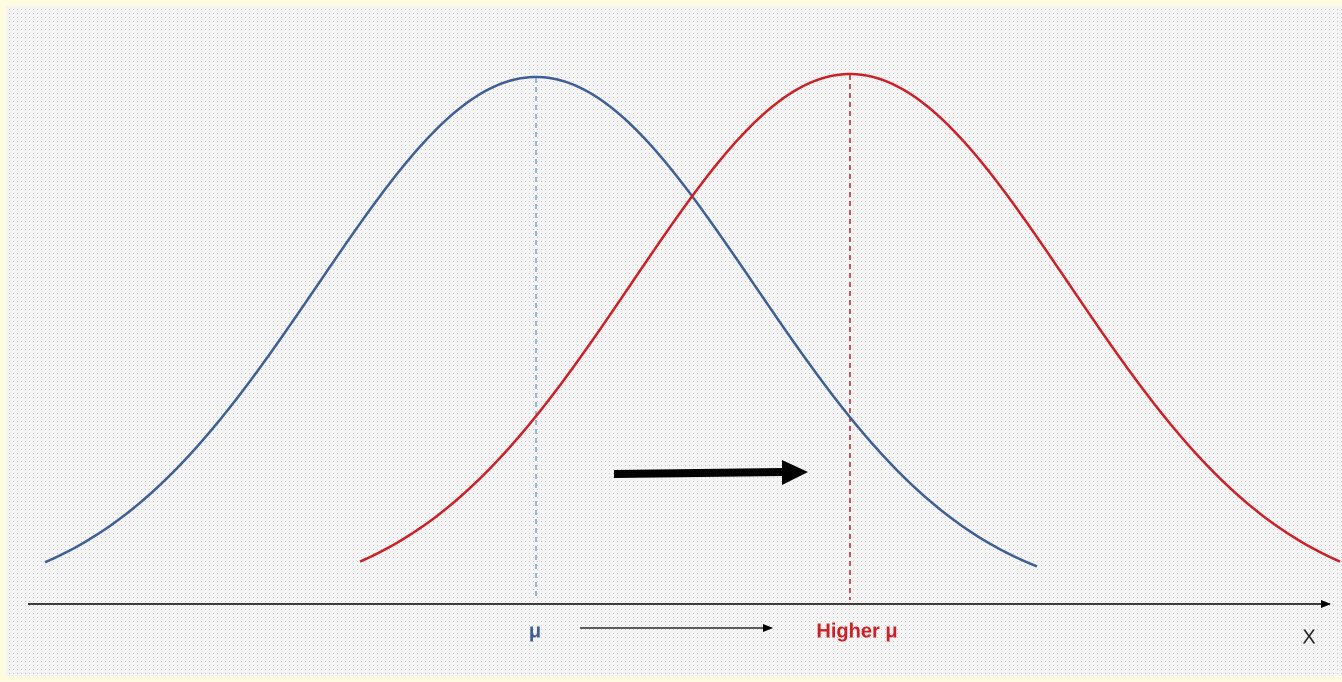 The height and width of the screenshot is (682, 1342). I want to click on shift-arrow-head, so click(795, 472).